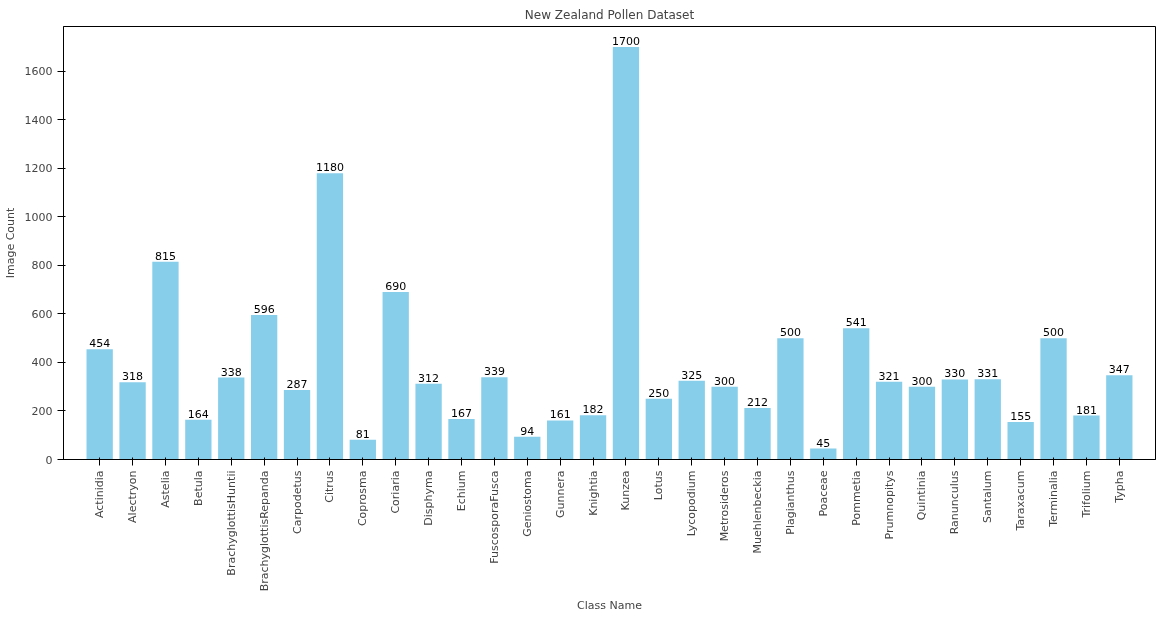 The image size is (1163, 619). Describe the element at coordinates (609, 14) in the screenshot. I see `chart-title: New Zealand Pollen Dataset` at that location.